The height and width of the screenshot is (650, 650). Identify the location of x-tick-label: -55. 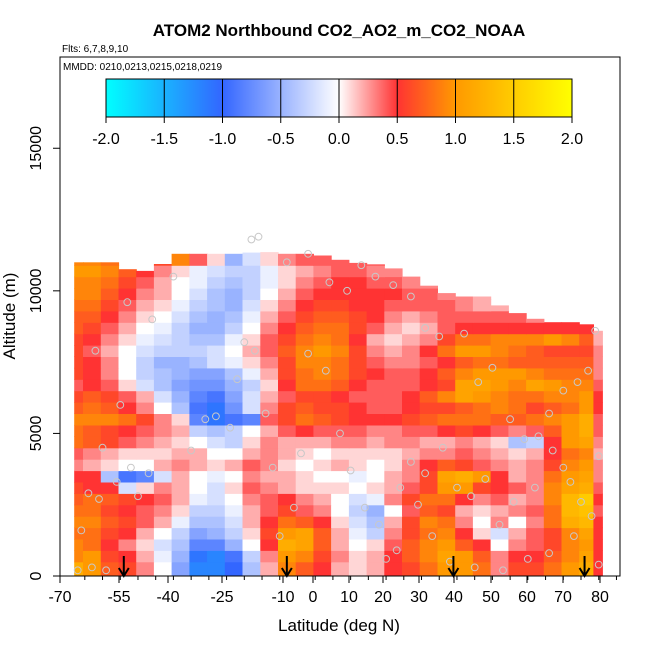
(118, 597).